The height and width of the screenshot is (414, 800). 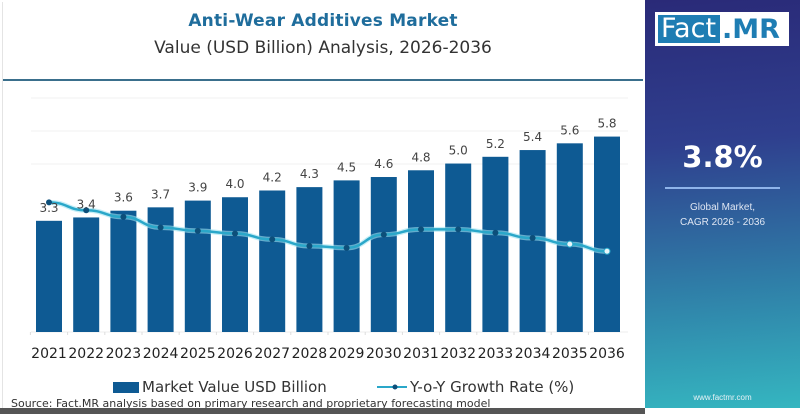 What do you see at coordinates (533, 354) in the screenshot?
I see `x-tick-label: 2034` at bounding box center [533, 354].